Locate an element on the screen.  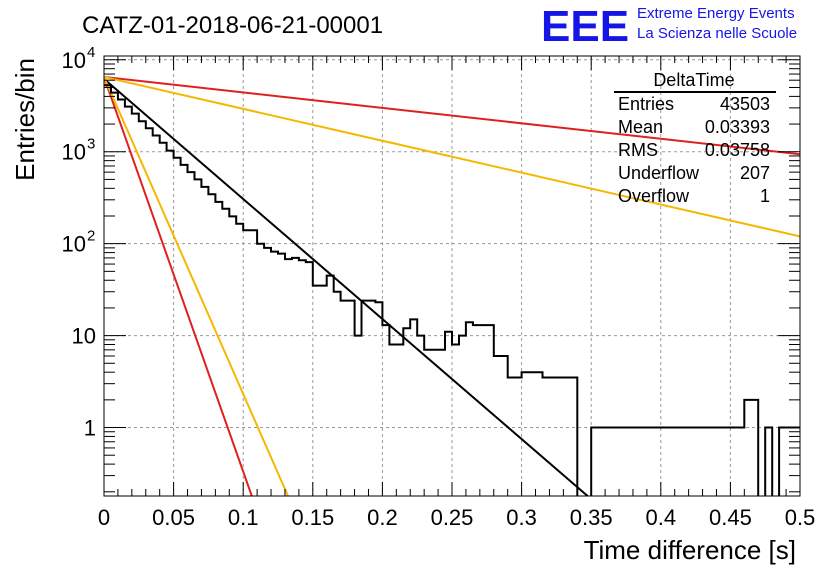
y-tick-exponent: 4 is located at coordinates (91, 52).